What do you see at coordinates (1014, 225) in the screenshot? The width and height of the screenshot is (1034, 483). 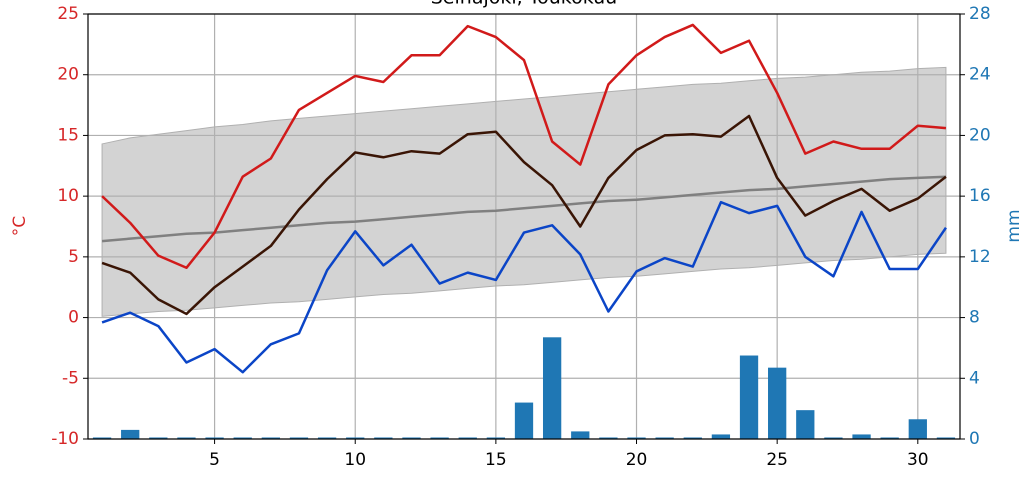 I see `y2-axis-label: mm` at bounding box center [1014, 225].